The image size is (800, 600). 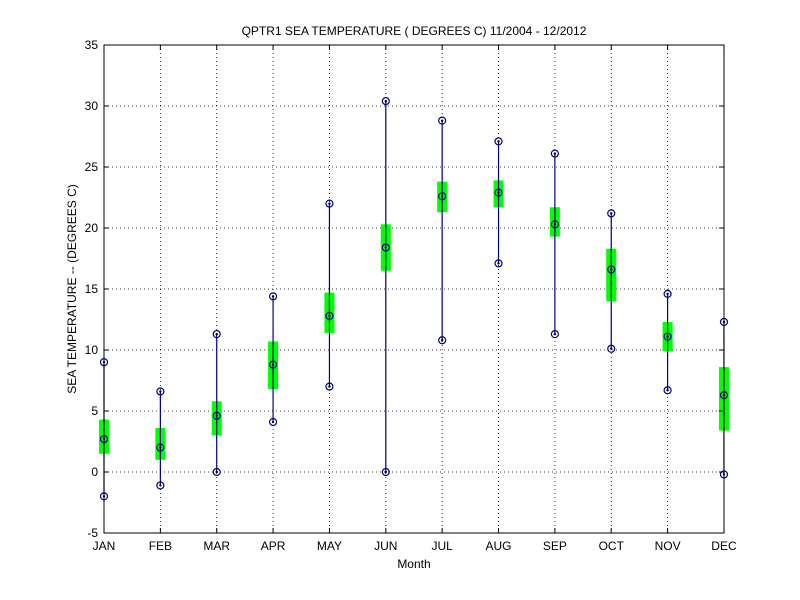 I want to click on y-tick-label: 35, so click(x=92, y=45).